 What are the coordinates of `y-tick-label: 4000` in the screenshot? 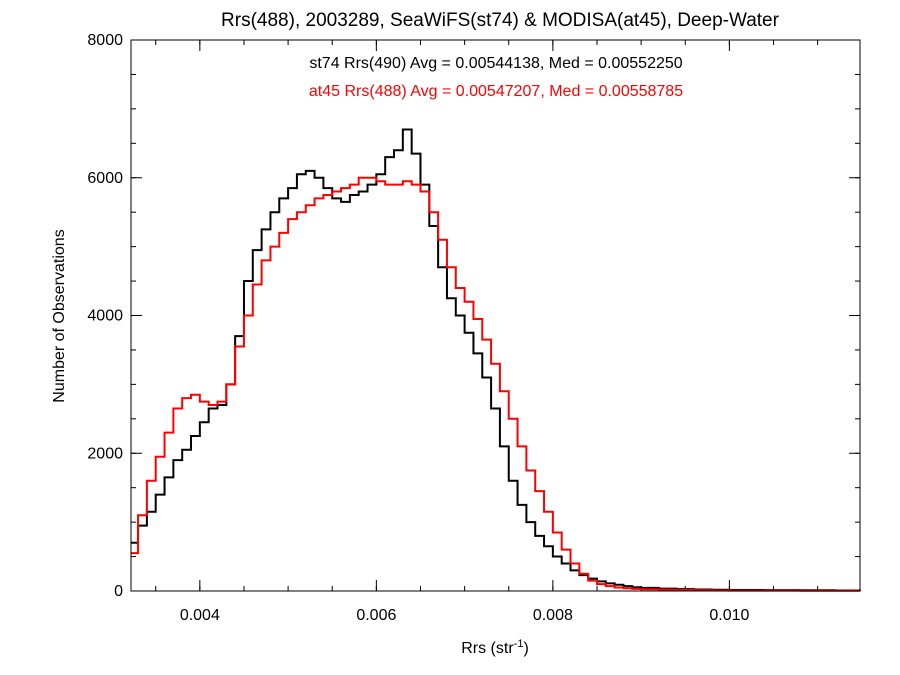 It's located at (105, 316).